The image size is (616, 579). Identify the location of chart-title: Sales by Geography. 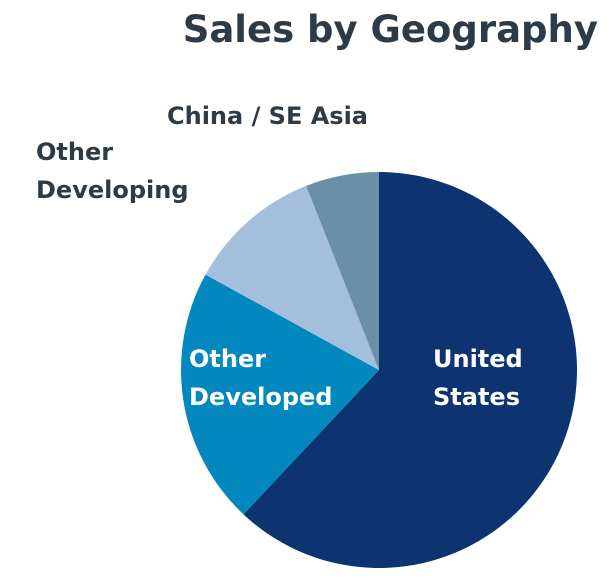
(390, 29).